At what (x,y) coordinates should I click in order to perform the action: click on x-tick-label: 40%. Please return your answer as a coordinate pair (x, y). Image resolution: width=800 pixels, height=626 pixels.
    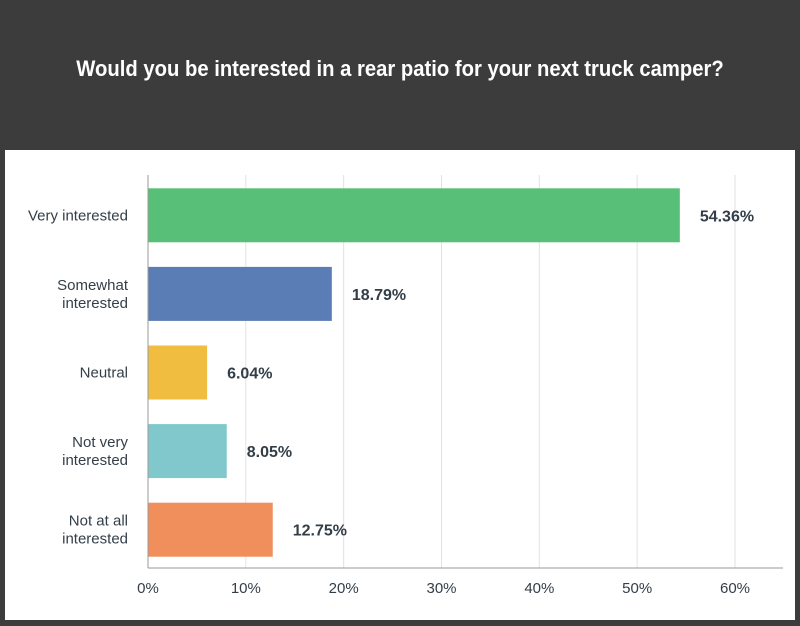
    Looking at the image, I should click on (539, 588).